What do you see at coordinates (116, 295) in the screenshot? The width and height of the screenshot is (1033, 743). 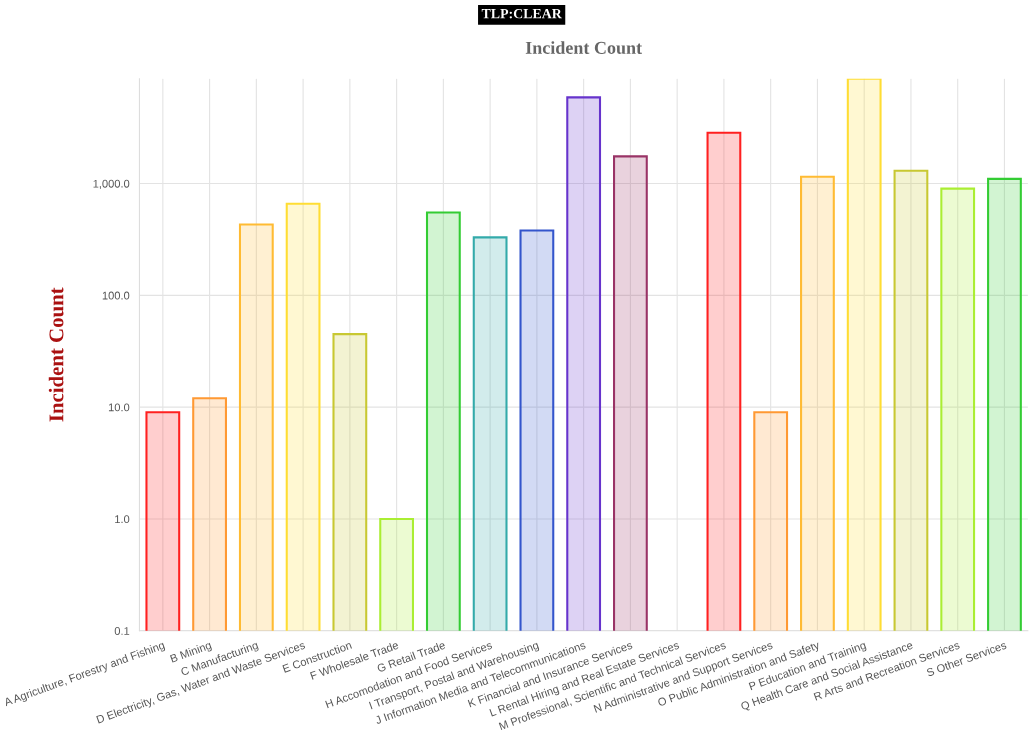 I see `y-tick-label: 100.0` at bounding box center [116, 295].